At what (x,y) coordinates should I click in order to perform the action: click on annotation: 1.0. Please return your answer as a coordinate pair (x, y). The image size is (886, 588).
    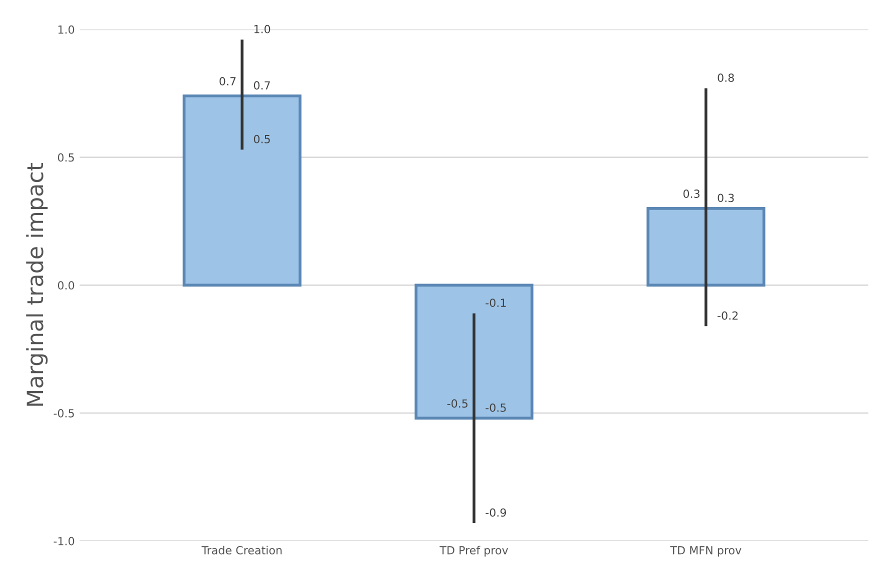
    Looking at the image, I should click on (262, 29).